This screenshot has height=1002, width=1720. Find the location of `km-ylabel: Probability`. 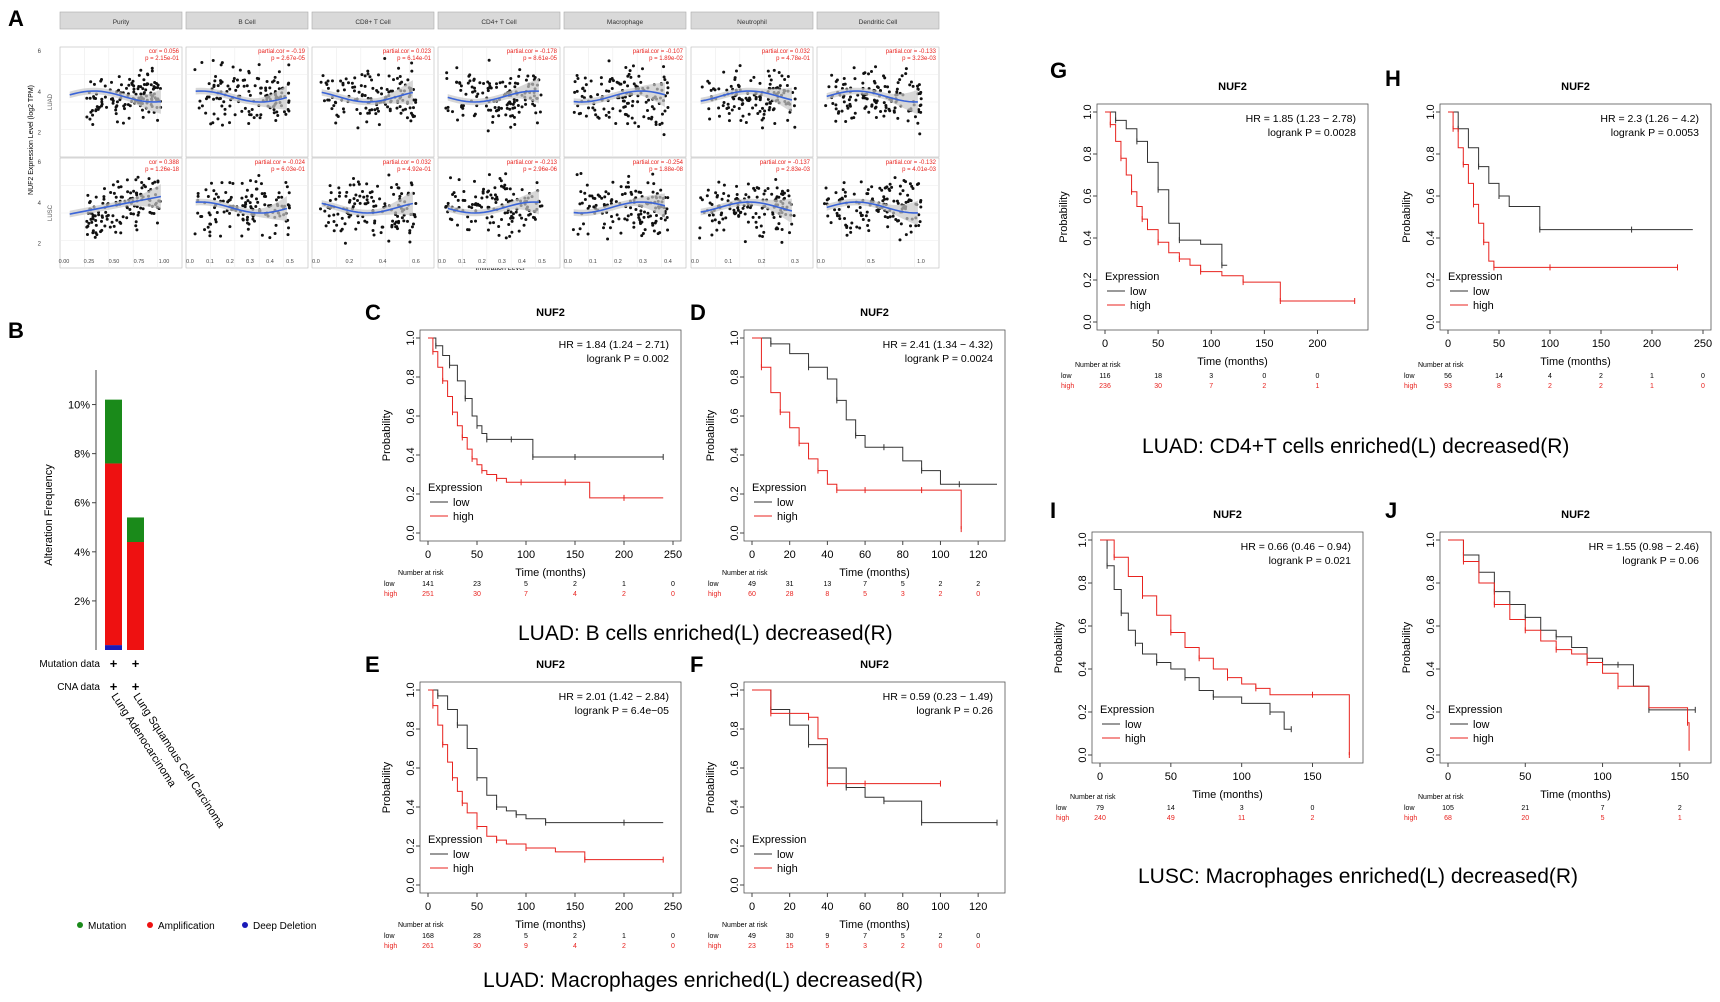

km-ylabel: Probability is located at coordinates (1407, 217).